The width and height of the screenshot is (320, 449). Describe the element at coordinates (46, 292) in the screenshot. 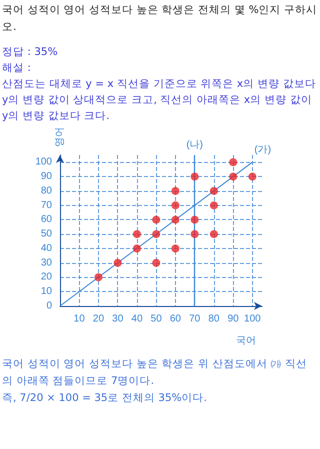

I see `y-tick-label: 10` at that location.